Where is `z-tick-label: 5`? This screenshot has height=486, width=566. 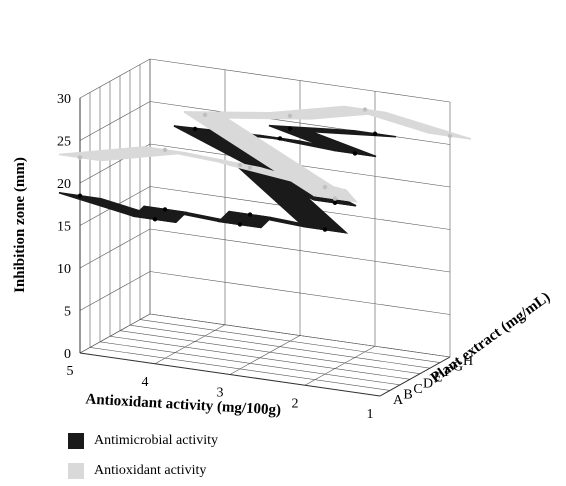 z-tick-label: 5 is located at coordinates (67, 312).